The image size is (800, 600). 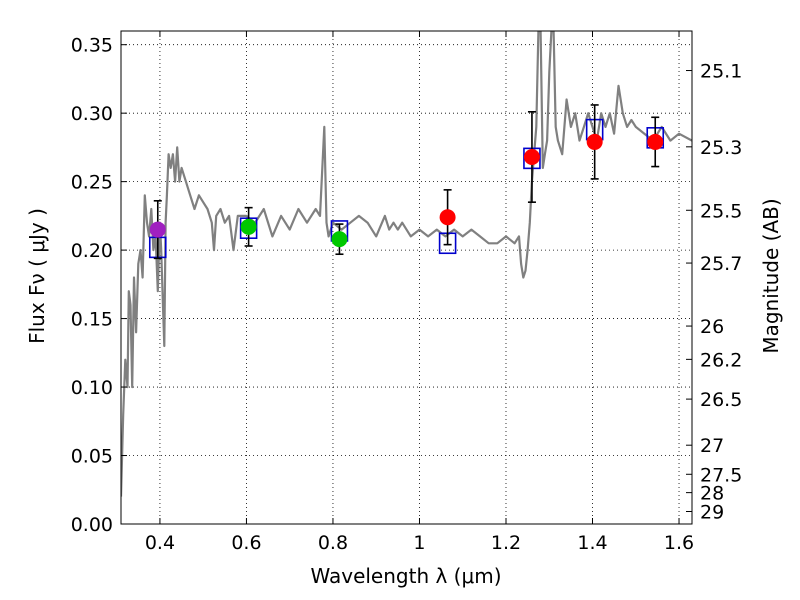 What do you see at coordinates (721, 72) in the screenshot?
I see `magnitude-tick-label: 25.1` at bounding box center [721, 72].